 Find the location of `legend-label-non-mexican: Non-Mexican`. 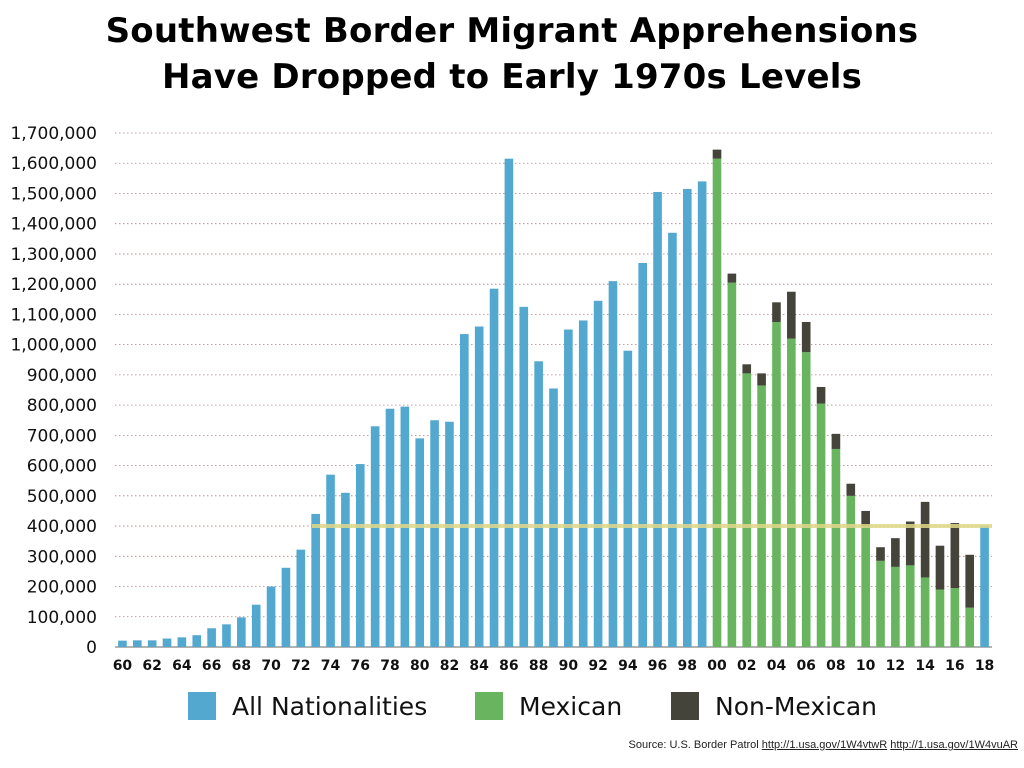

legend-label-non-mexican: Non-Mexican is located at coordinates (796, 706).